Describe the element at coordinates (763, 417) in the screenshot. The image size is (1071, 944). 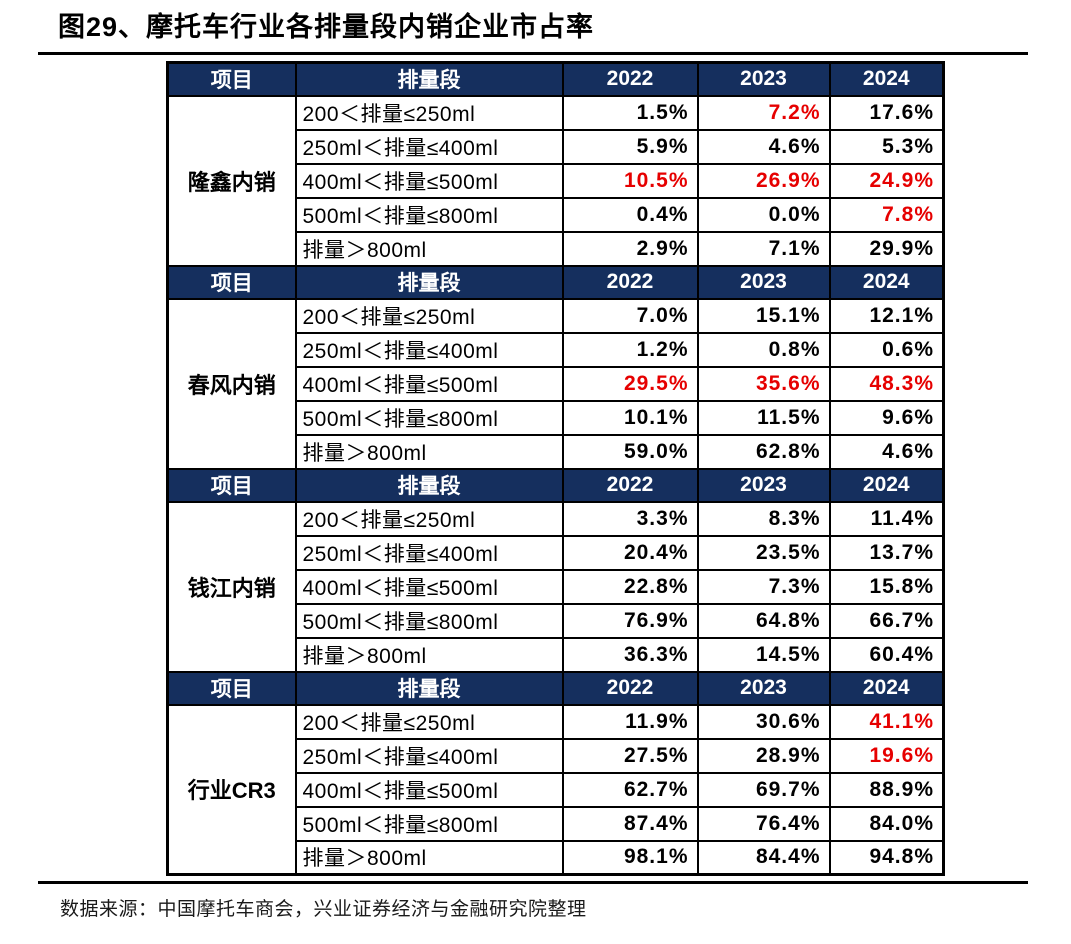
I see `value-cell: 11.5%` at that location.